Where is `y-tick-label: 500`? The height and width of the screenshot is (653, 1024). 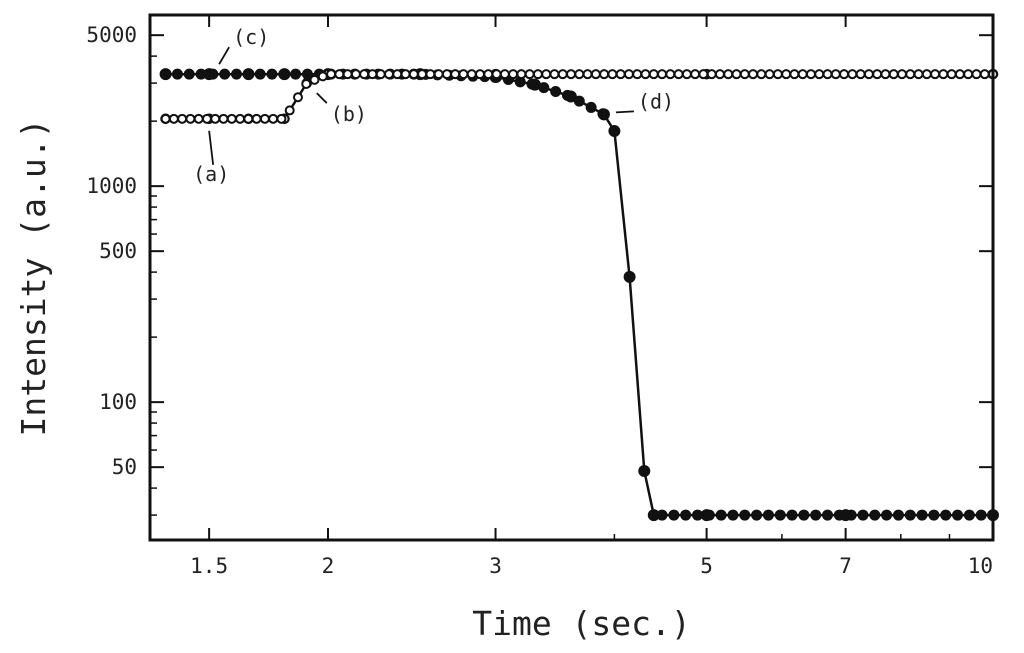
y-tick-label: 500 is located at coordinates (118, 251).